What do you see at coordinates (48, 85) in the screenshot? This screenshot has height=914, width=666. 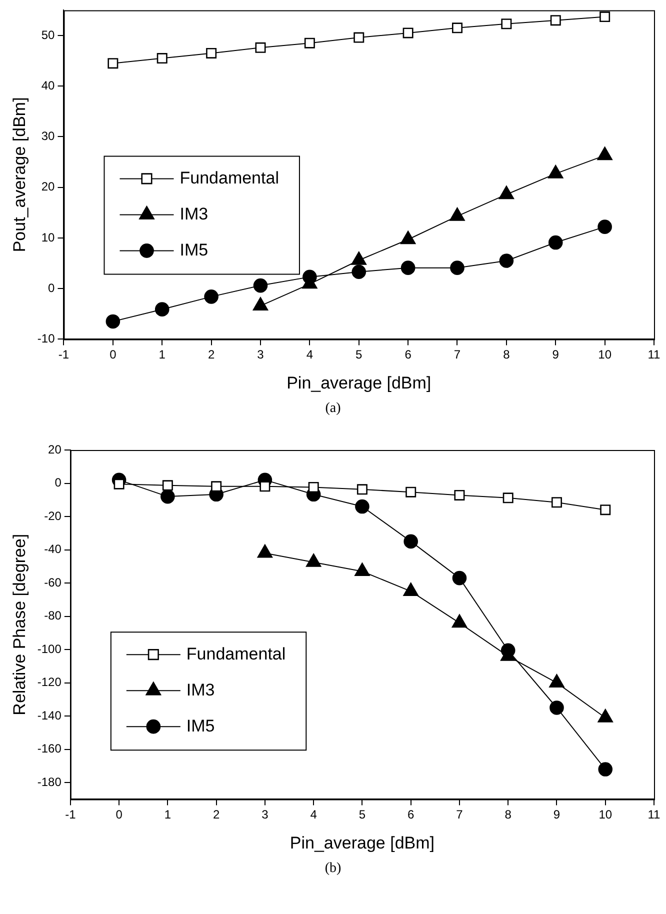 I see `y-tick-label: 40` at bounding box center [48, 85].